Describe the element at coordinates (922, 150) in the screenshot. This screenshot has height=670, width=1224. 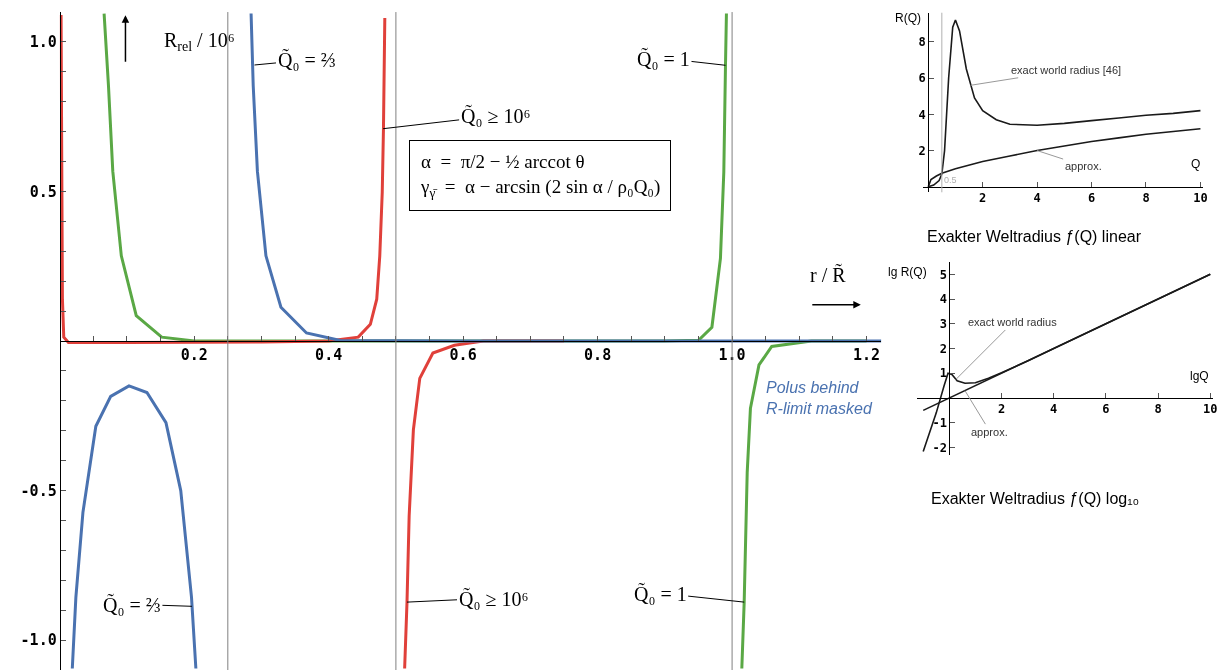
I see `y-tick-label: 2` at that location.